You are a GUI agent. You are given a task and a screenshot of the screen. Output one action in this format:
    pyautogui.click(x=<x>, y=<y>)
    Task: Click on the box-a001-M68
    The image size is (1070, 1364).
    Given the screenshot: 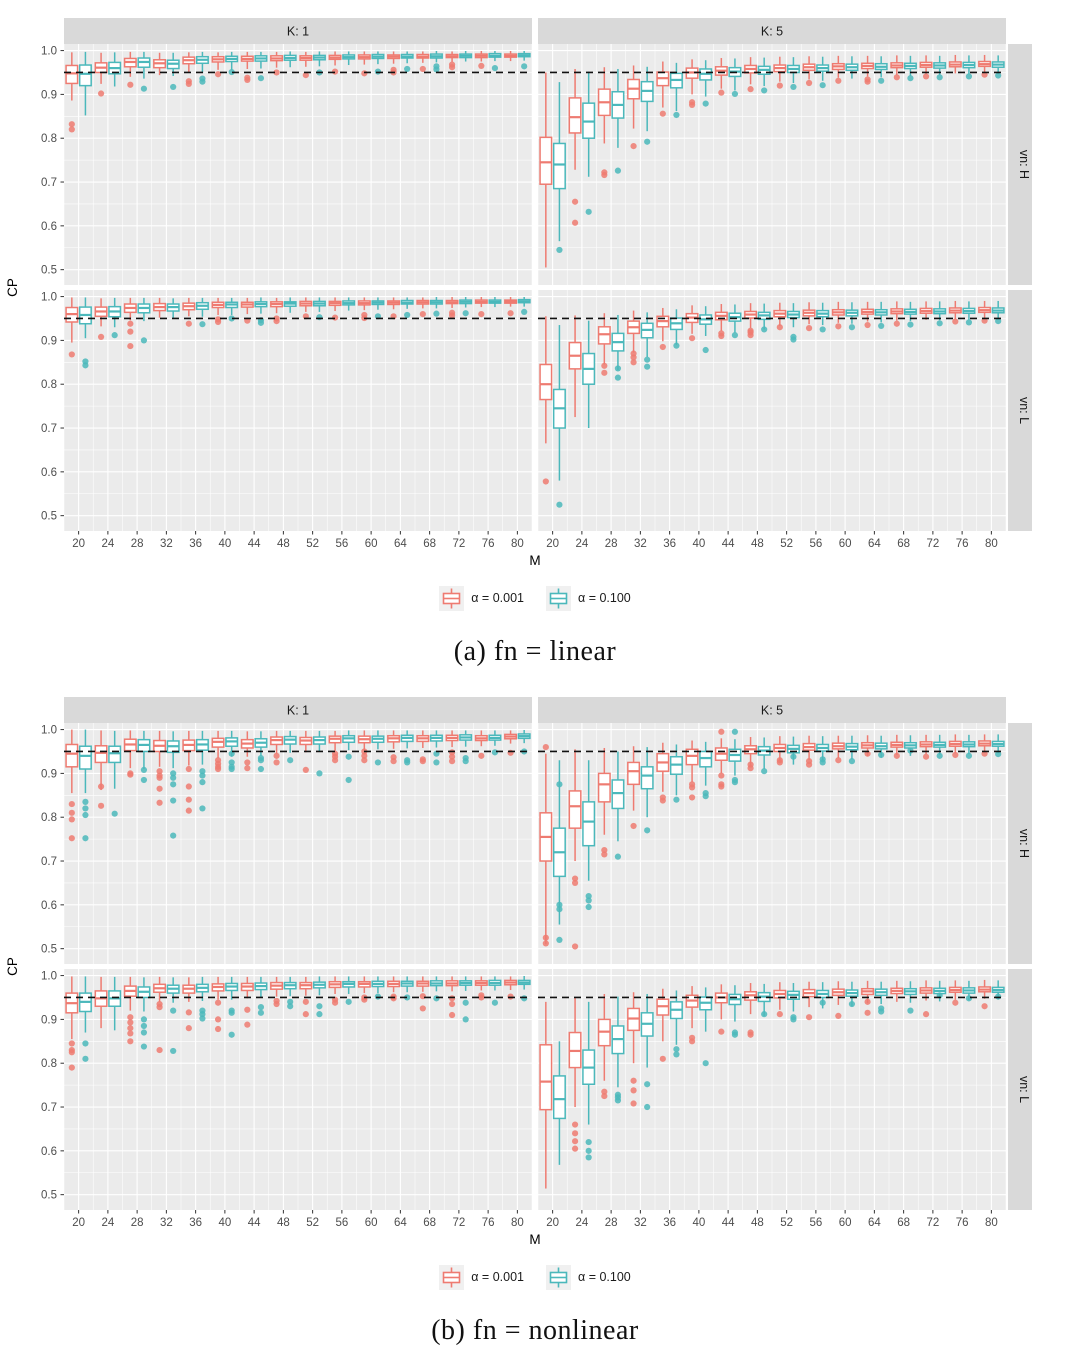 What is the action you would take?
    pyautogui.click(x=897, y=68)
    